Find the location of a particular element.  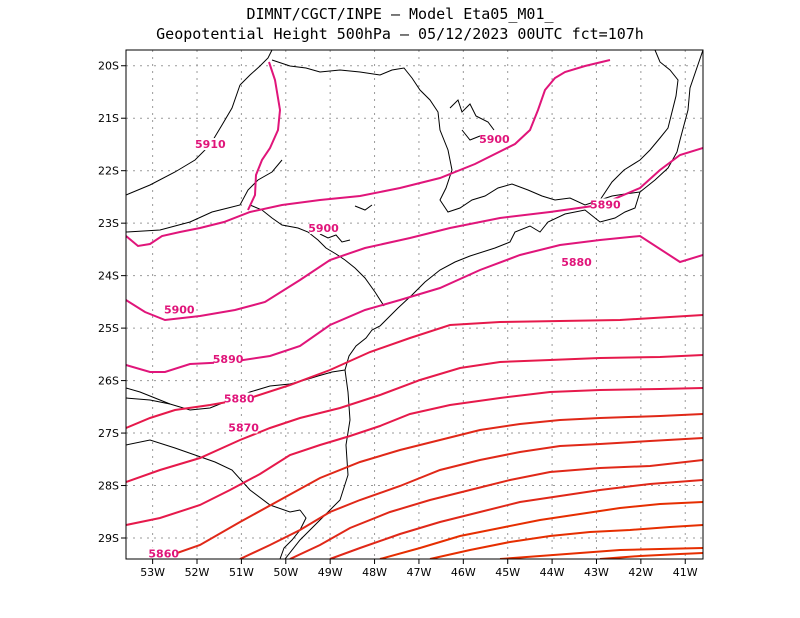

tick-label-lat: 20S is located at coordinates (108, 66).